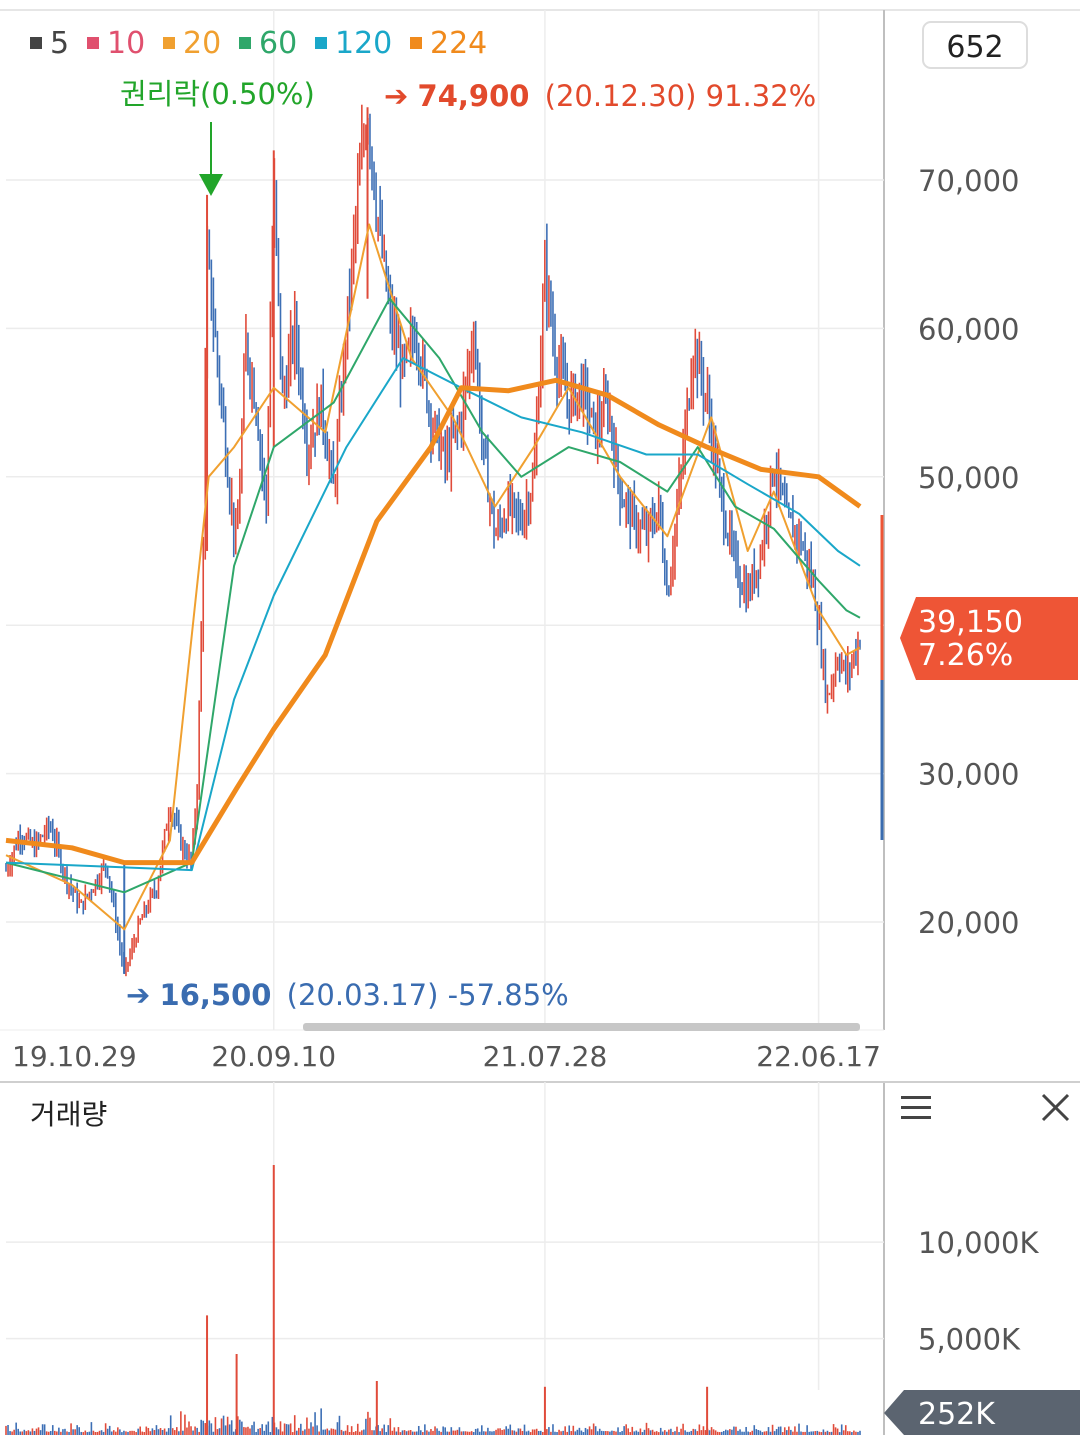 Image resolution: width=1080 pixels, height=1435 pixels. What do you see at coordinates (445, 1290) in the screenshot?
I see `volume-gridlines` at bounding box center [445, 1290].